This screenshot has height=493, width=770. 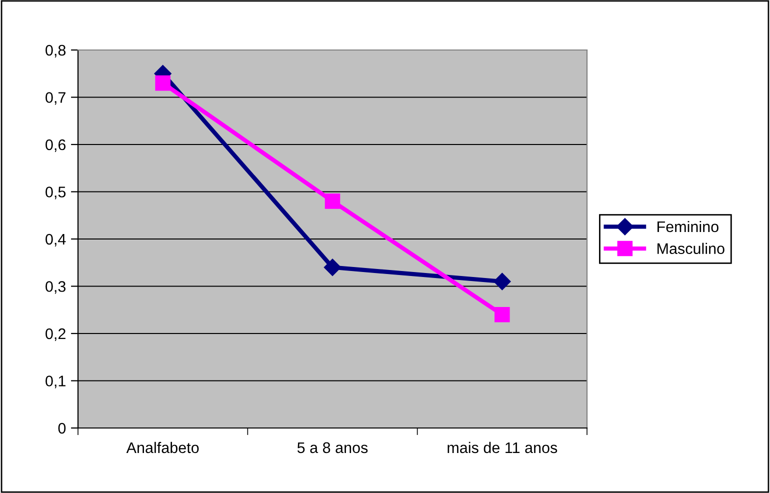 What do you see at coordinates (56, 145) in the screenshot?
I see `y-tick-label: 0,6` at bounding box center [56, 145].